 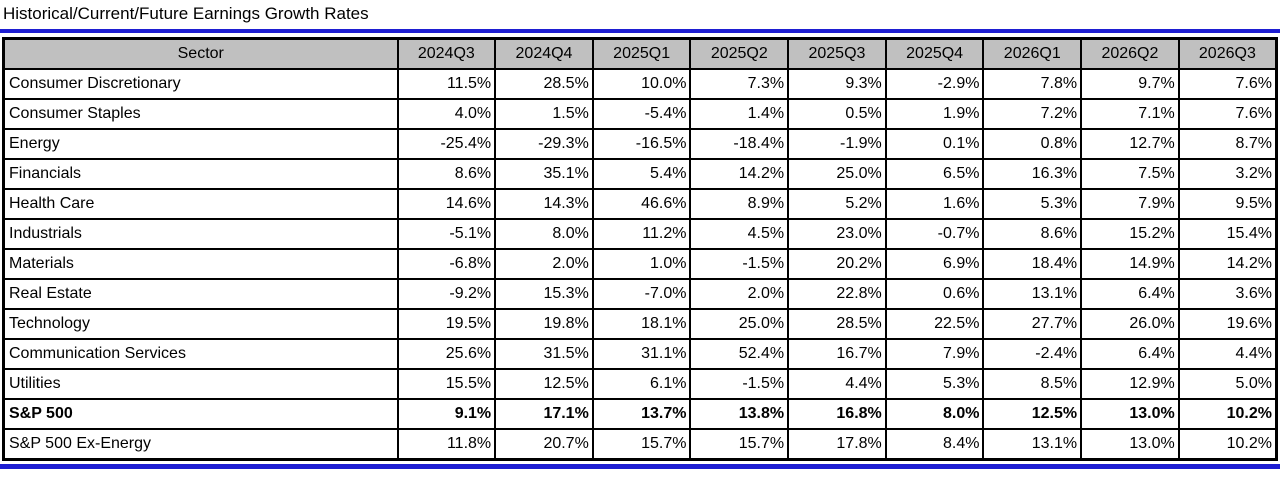 I want to click on value-cell: -18.4%, so click(x=739, y=144).